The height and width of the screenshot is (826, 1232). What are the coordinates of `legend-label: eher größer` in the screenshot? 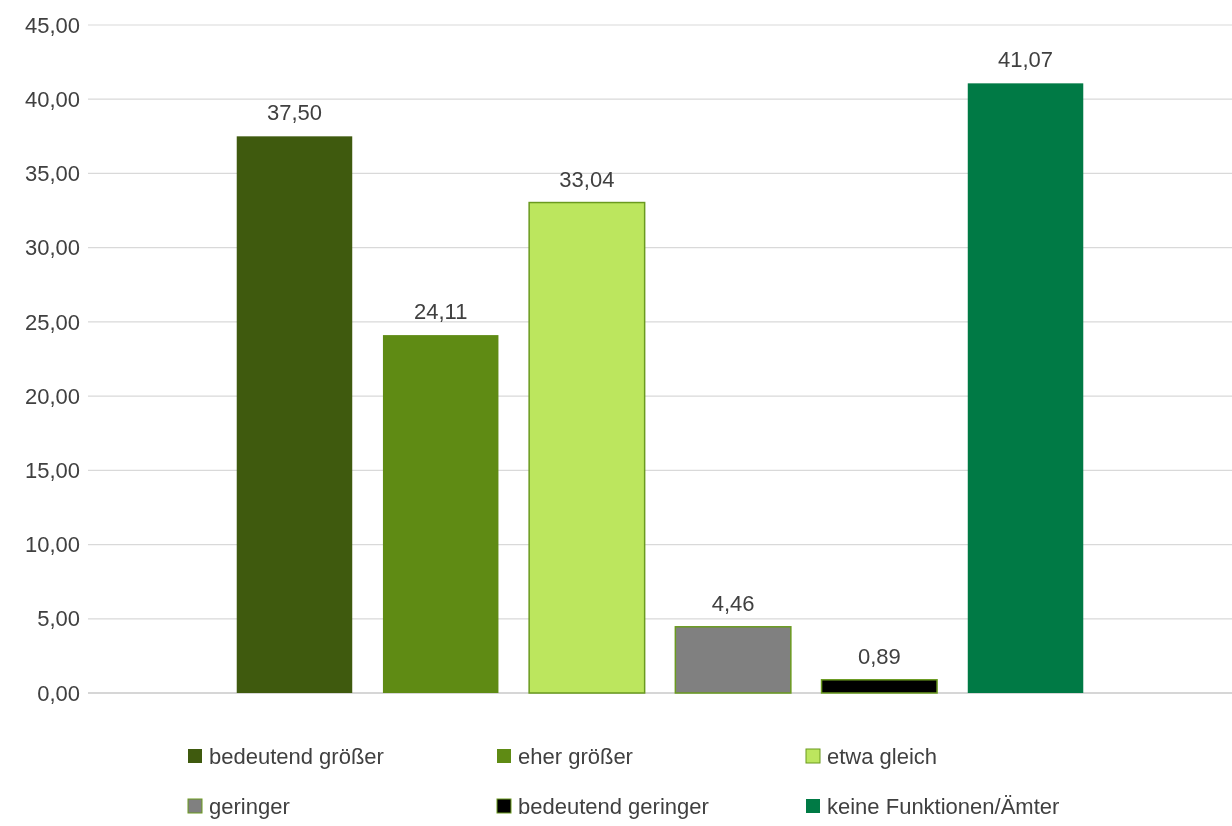 It's located at (575, 756).